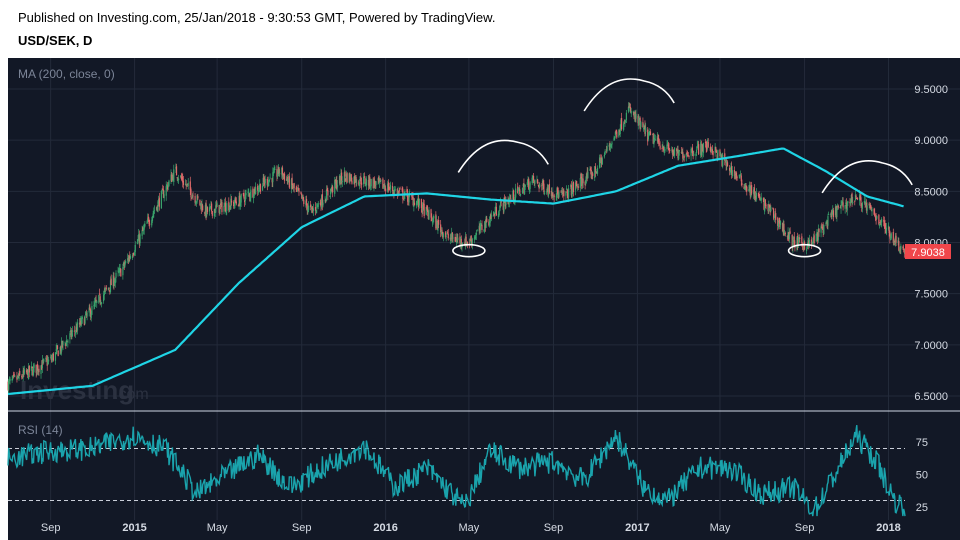  I want to click on rsi-tick-label: 75, so click(922, 443).